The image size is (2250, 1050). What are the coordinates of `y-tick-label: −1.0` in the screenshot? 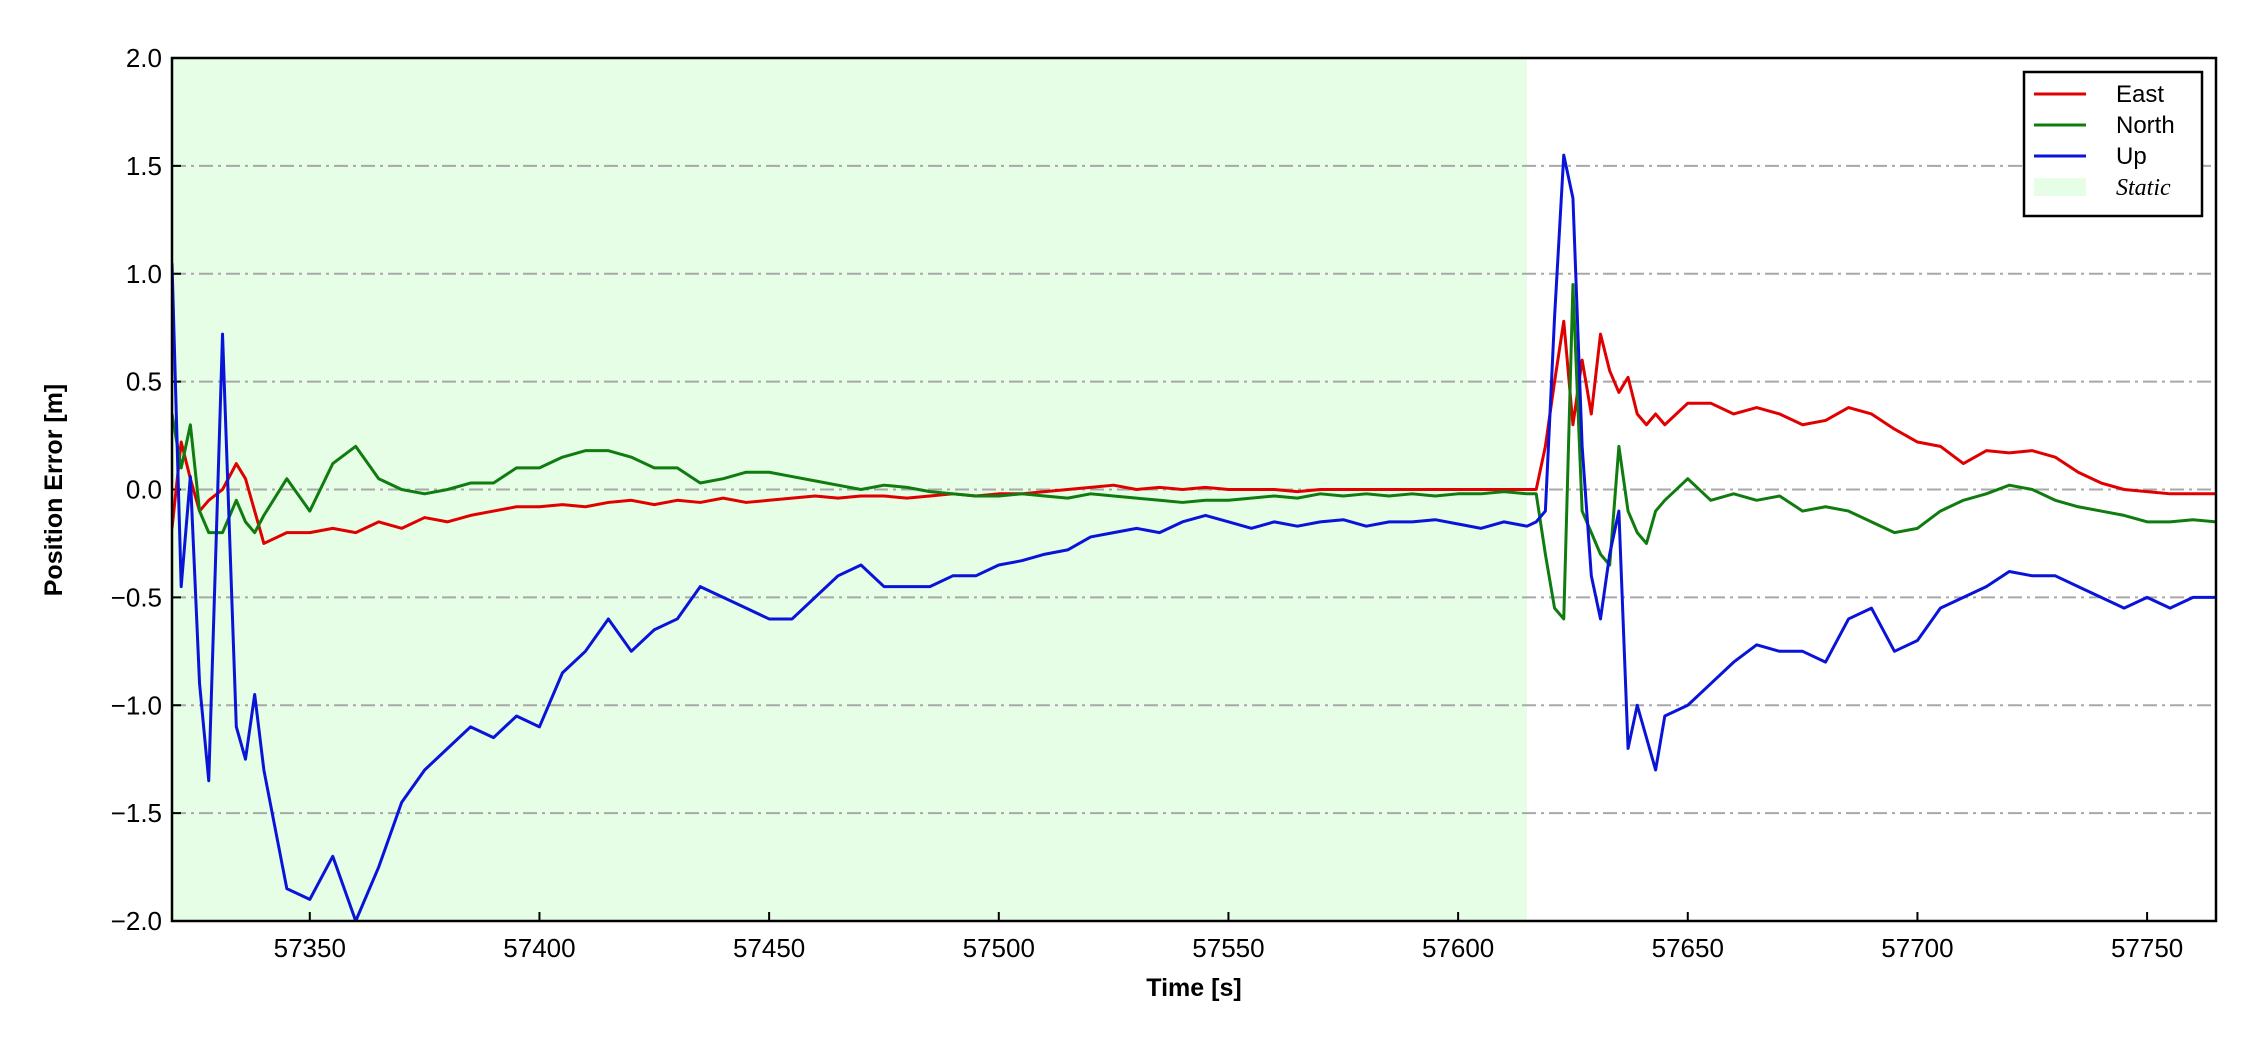 It's located at (136, 705).